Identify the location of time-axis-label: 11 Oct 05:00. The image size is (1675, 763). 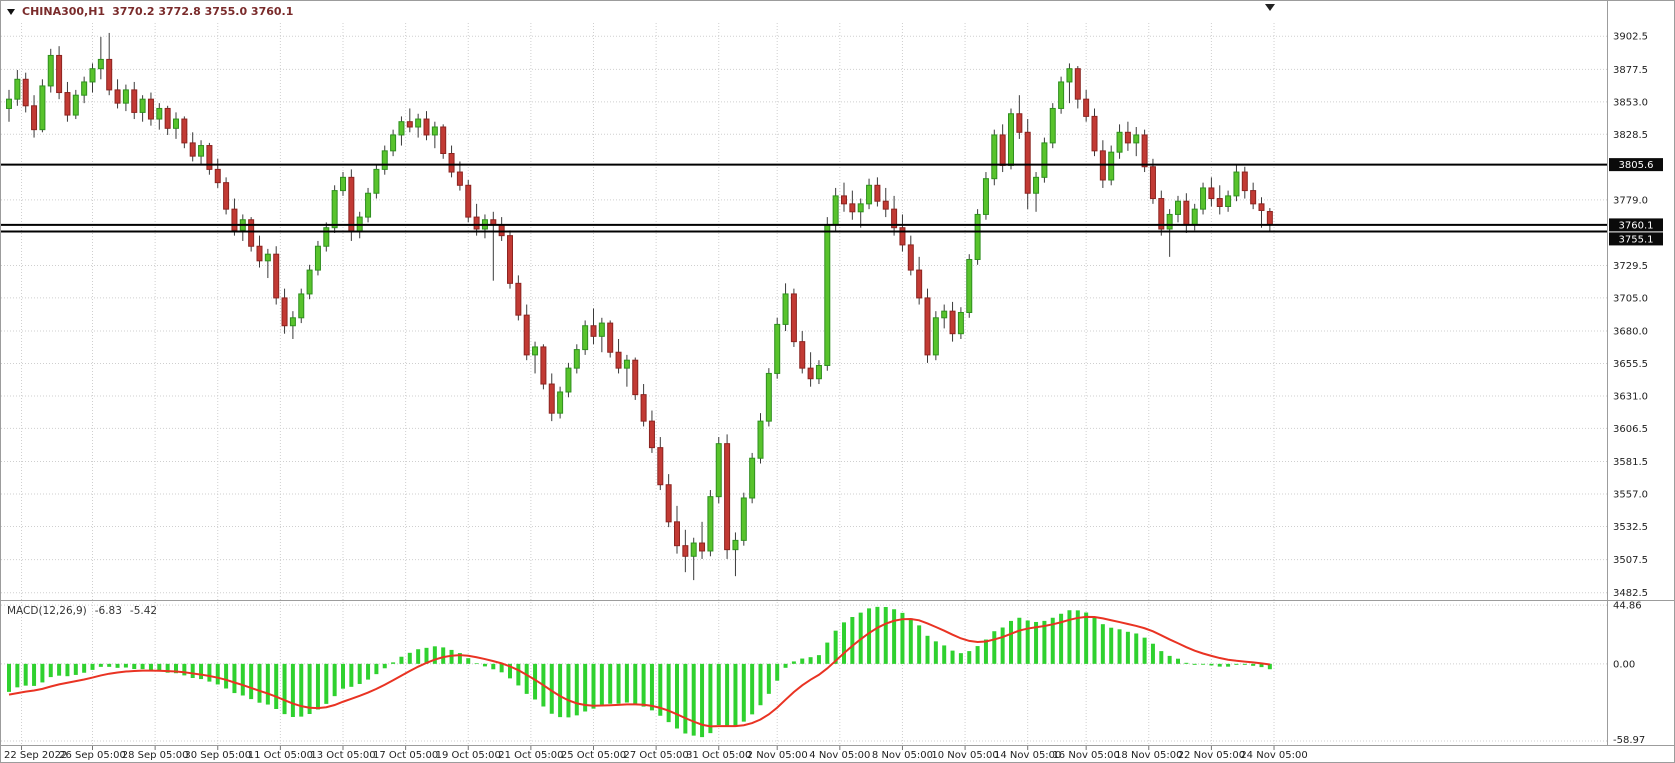
(280, 755).